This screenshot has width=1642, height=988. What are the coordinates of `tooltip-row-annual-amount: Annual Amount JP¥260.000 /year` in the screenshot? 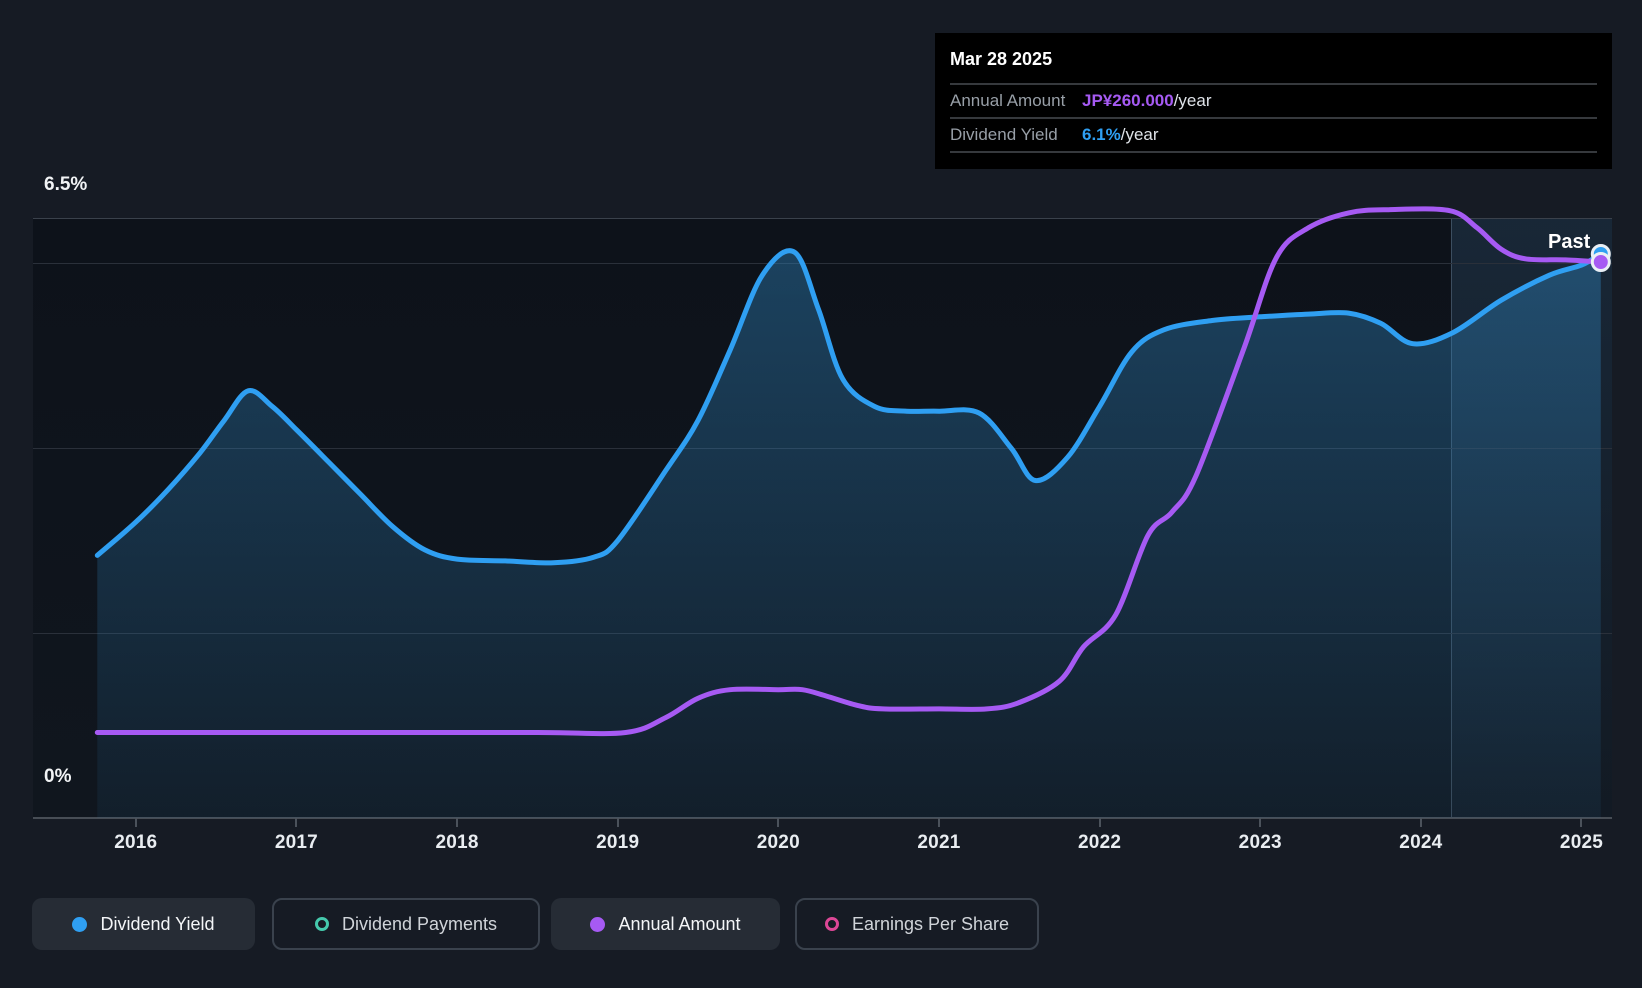 It's located at (1273, 102).